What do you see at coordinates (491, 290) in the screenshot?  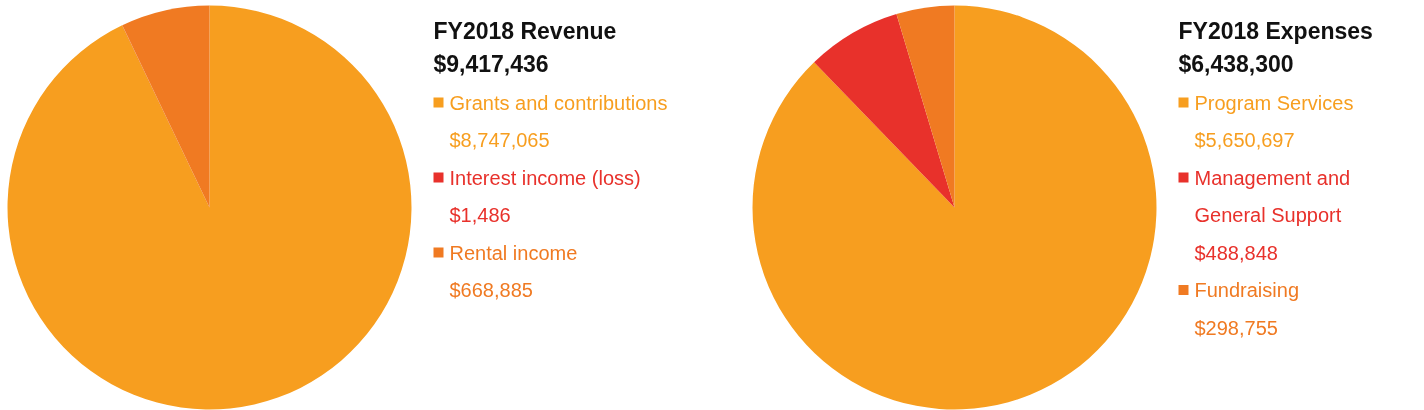 I see `data-label: $668,885` at bounding box center [491, 290].